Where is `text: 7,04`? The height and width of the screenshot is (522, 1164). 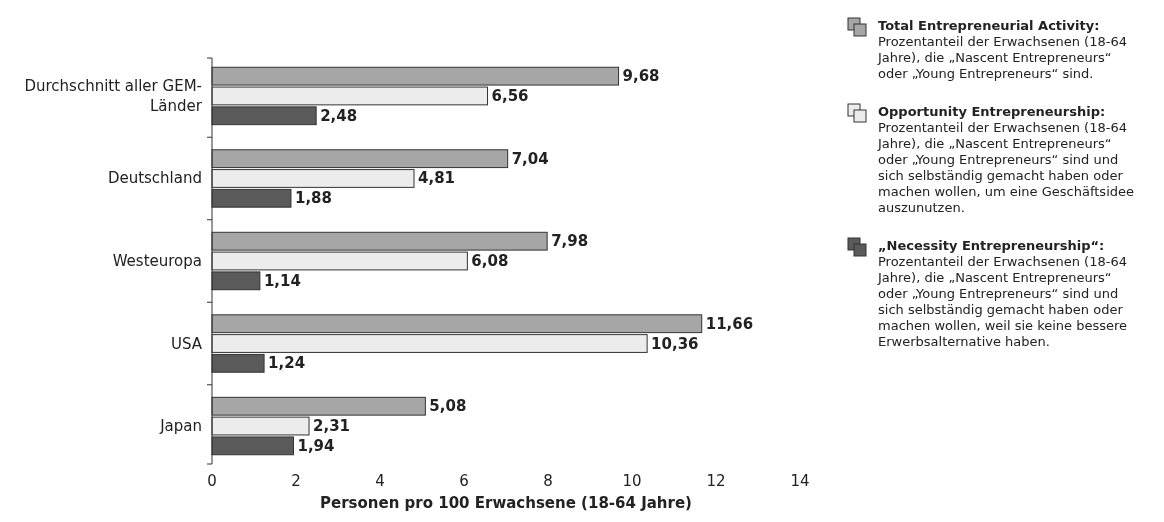
text: 7,04 is located at coordinates (530, 158).